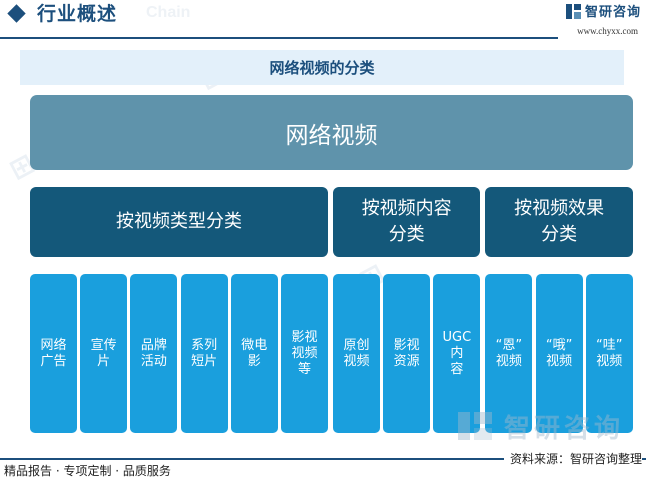  What do you see at coordinates (331, 132) in the screenshot?
I see `root-node: 网络视频` at bounding box center [331, 132].